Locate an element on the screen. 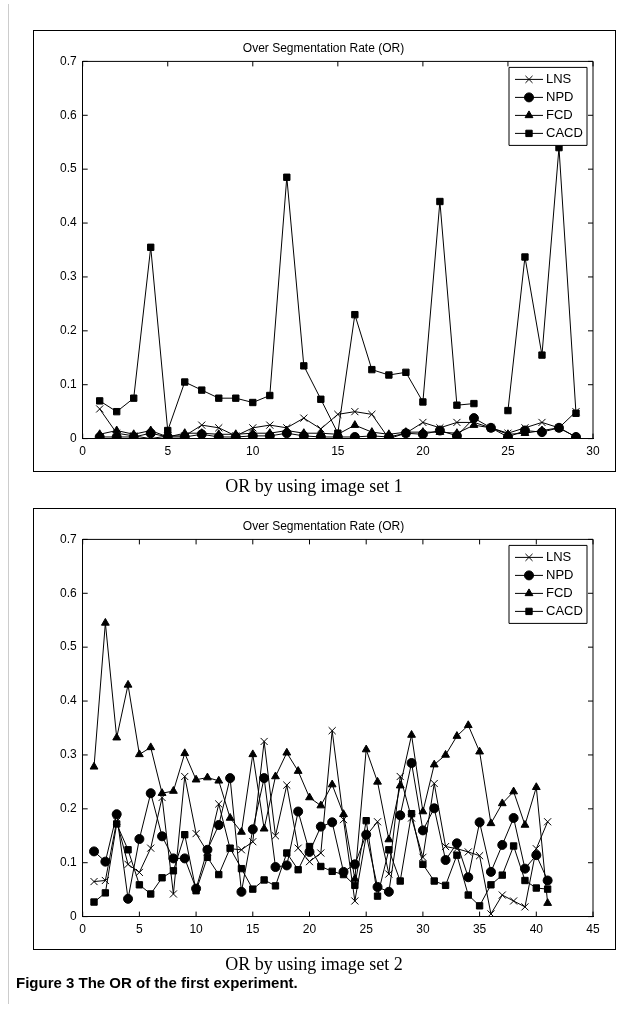 The image size is (628, 1009). x-tick-label: 45 is located at coordinates (593, 929).